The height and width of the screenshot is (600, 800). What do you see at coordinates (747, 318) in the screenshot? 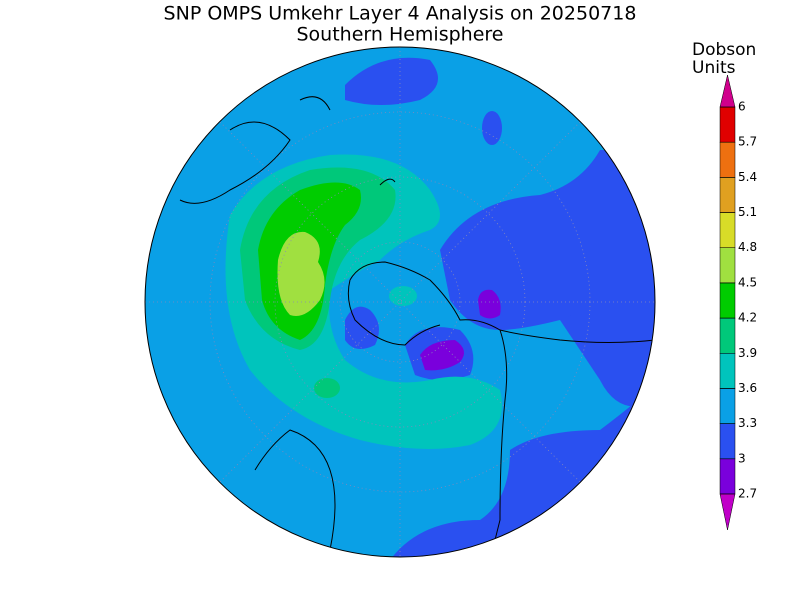
I see `colorbar-label: 4.2` at bounding box center [747, 318].